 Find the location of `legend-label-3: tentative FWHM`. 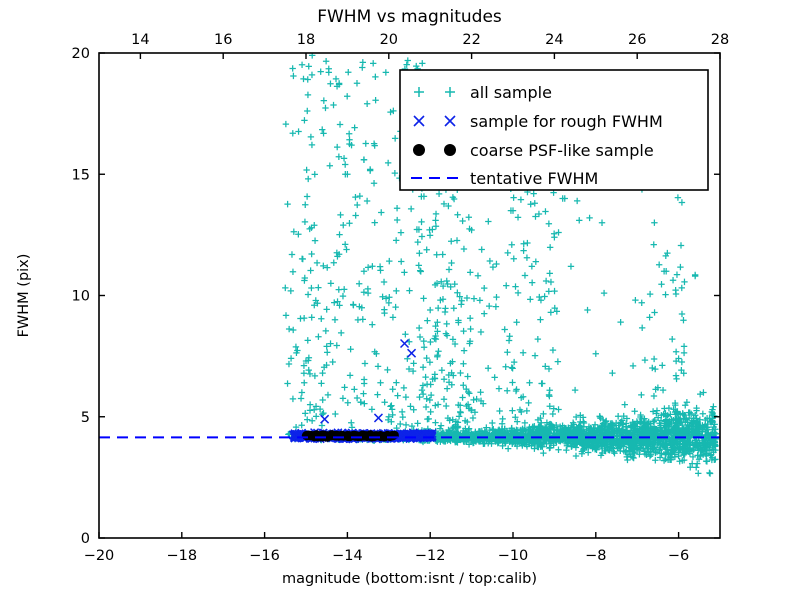

legend-label-3: tentative FWHM is located at coordinates (534, 178).